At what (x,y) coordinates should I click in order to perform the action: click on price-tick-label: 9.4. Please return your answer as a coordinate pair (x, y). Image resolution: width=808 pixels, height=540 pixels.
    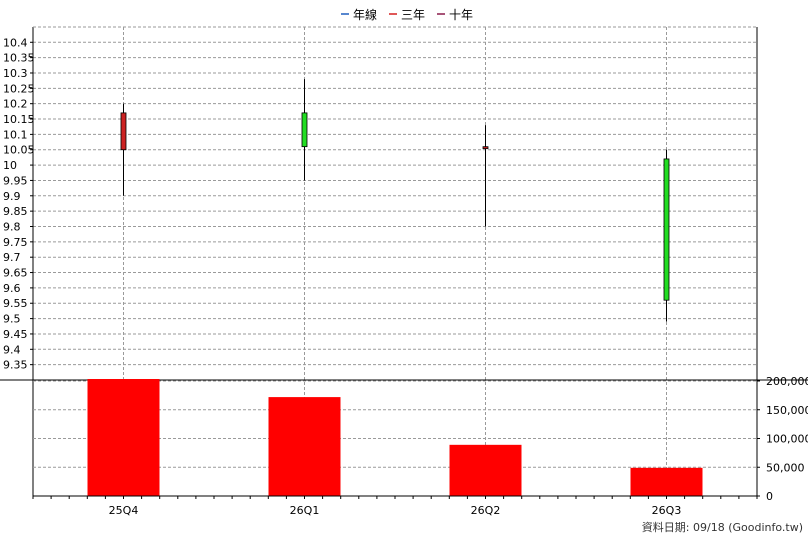
    Looking at the image, I should click on (12, 349).